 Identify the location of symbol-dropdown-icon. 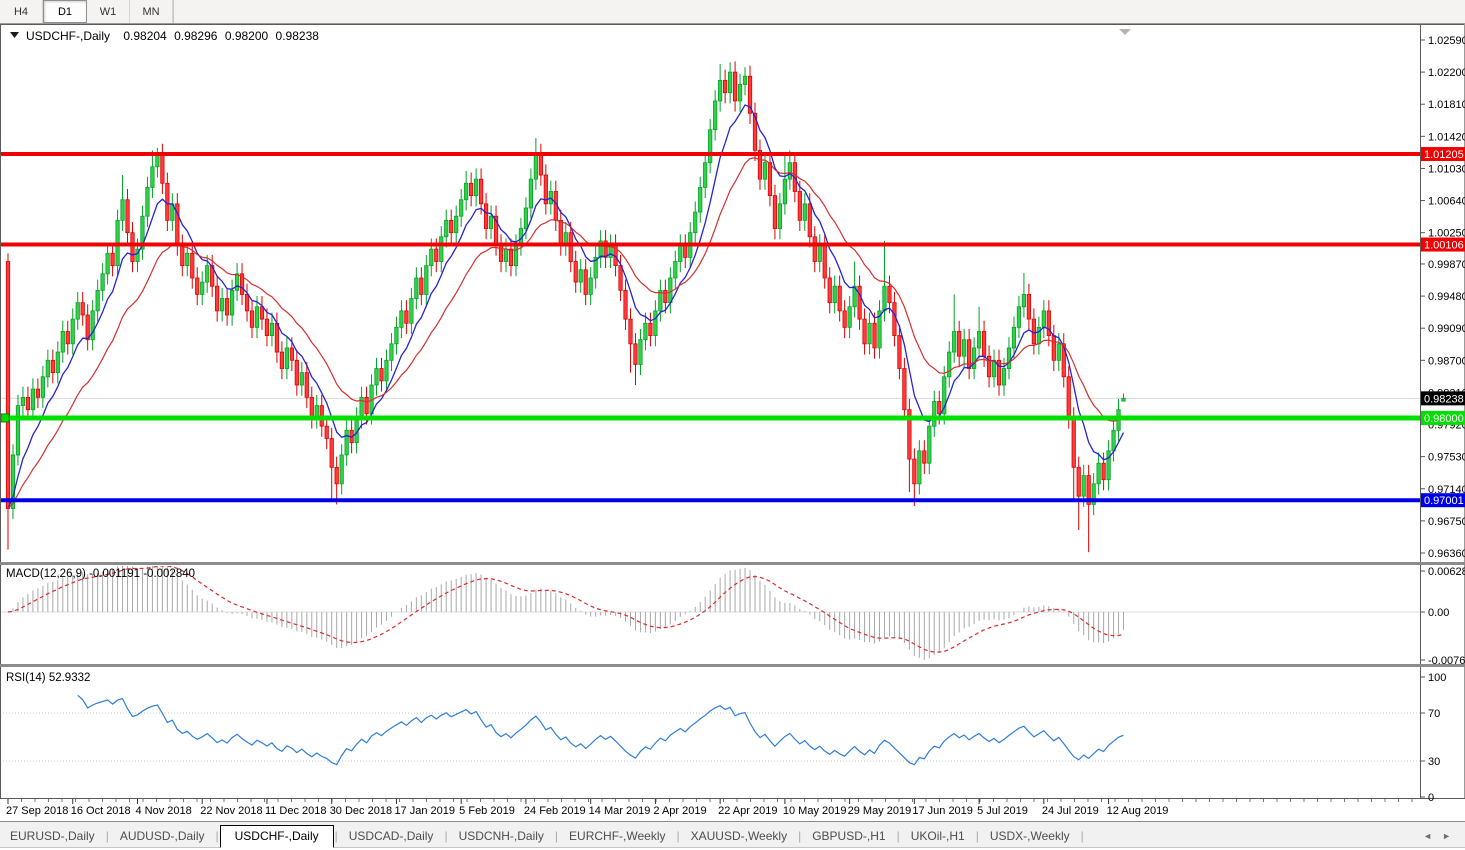
(14, 35).